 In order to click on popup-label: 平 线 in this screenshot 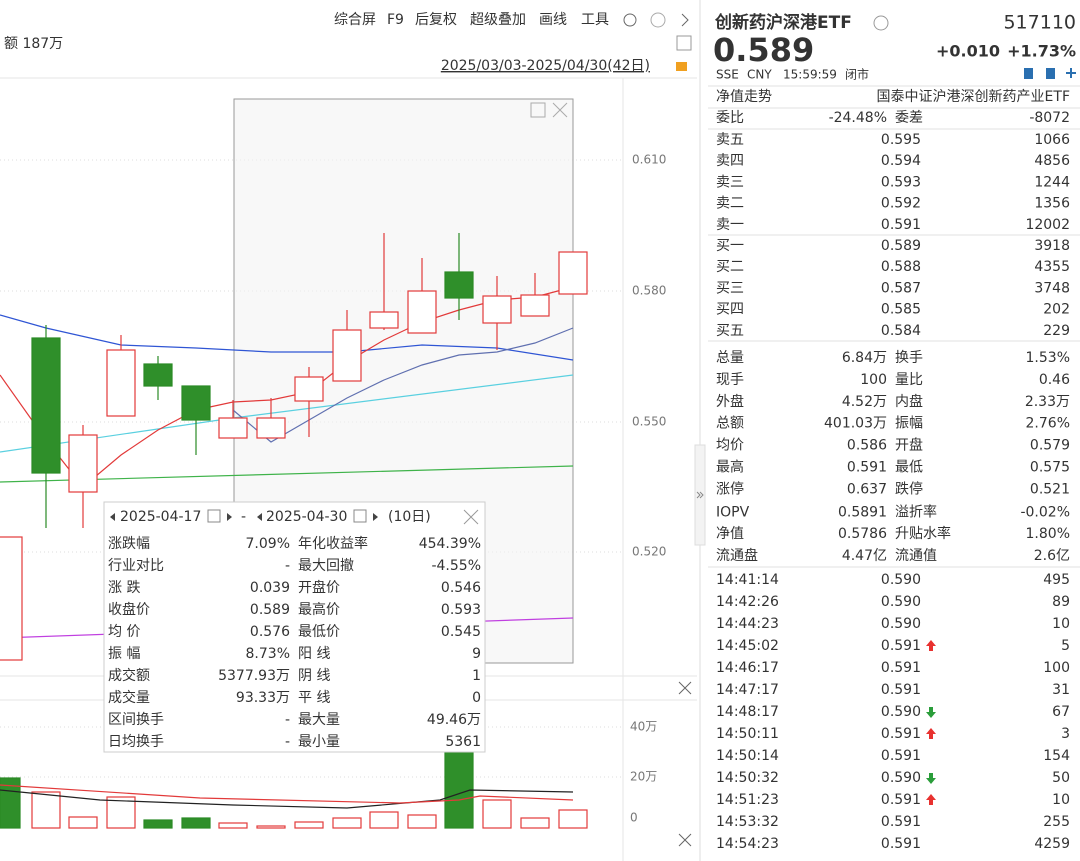, I will do `click(314, 698)`.